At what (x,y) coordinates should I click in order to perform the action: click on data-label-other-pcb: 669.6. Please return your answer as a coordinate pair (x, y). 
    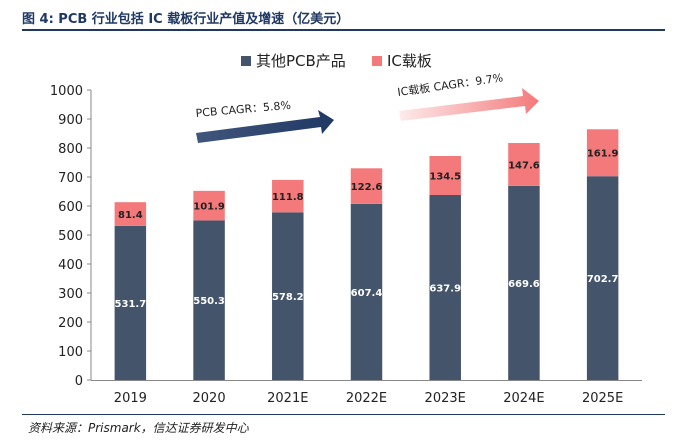
    Looking at the image, I should click on (524, 284).